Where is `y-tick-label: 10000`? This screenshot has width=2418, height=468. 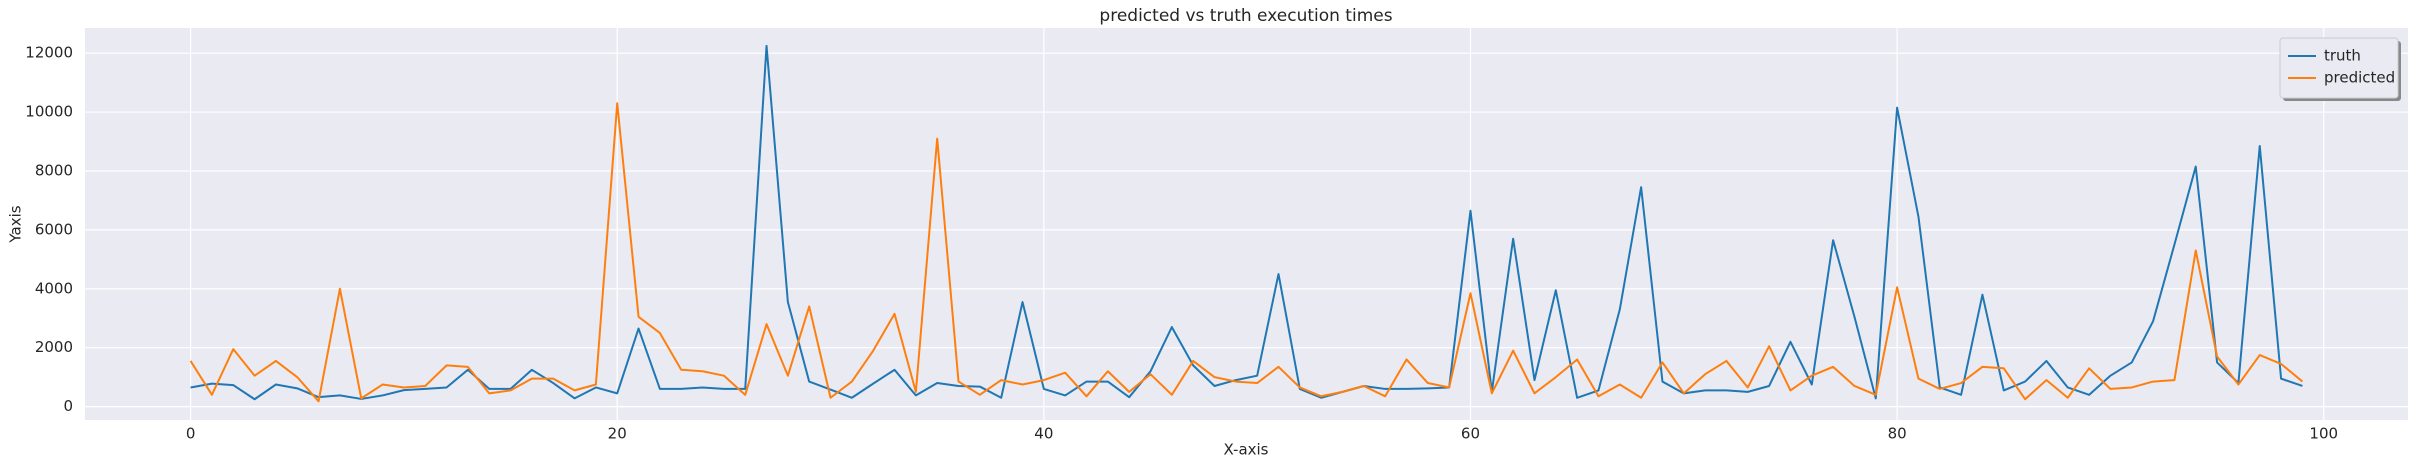
y-tick-label: 10000 is located at coordinates (49, 112).